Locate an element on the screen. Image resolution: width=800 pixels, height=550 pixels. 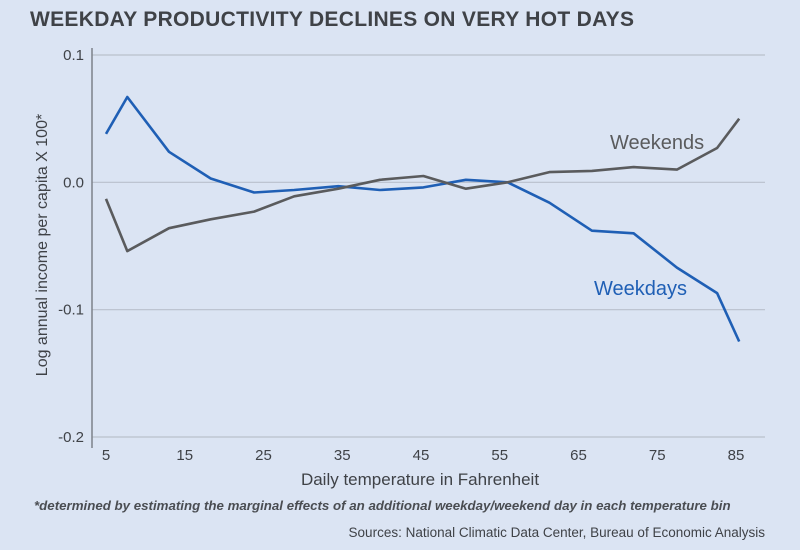
y-tick-label: -0.2 is located at coordinates (71, 437).